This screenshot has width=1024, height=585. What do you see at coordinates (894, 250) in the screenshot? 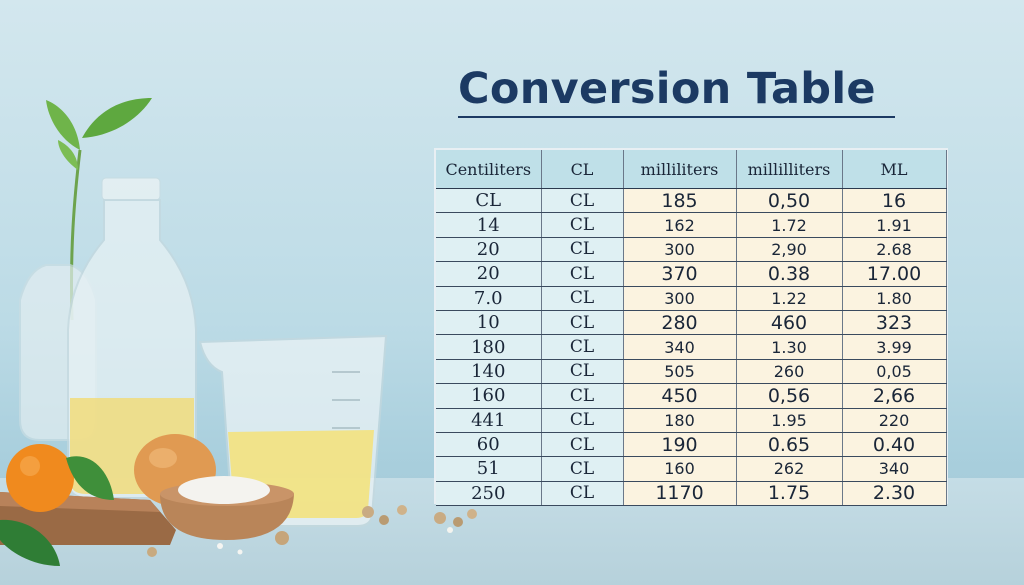
I see `table-cell: 2.68` at bounding box center [894, 250].